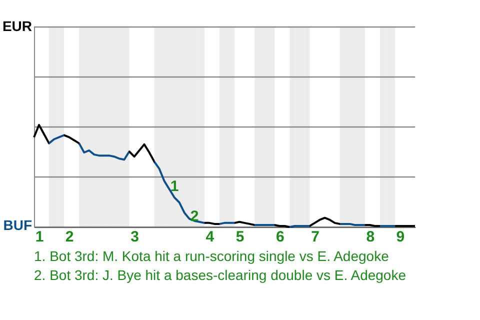 This screenshot has width=480, height=320. Describe the element at coordinates (17, 26) in the screenshot. I see `text: EUR` at that location.